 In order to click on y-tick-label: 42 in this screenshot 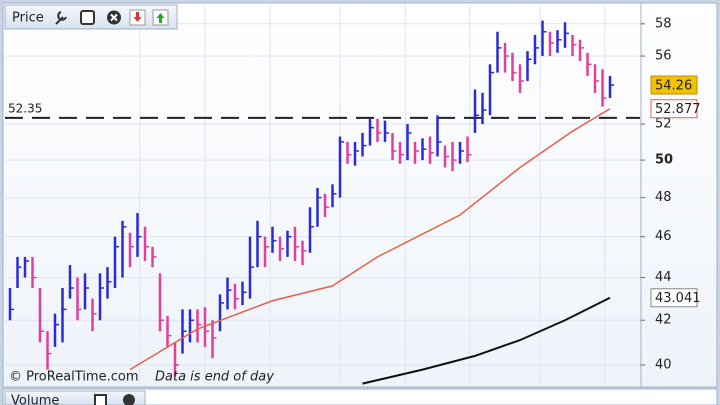, I will do `click(663, 320)`.